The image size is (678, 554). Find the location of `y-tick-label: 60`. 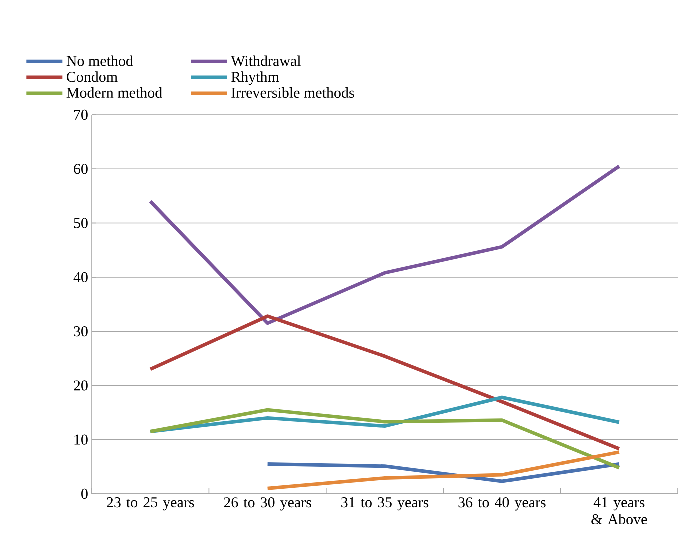

y-tick-label: 60 is located at coordinates (81, 169).